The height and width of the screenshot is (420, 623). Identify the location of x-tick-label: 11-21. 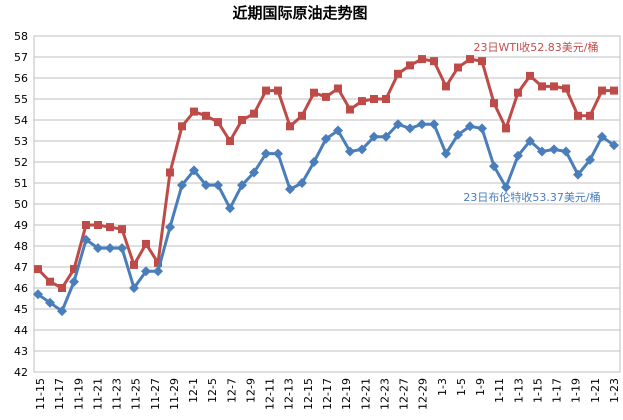
(97, 394).